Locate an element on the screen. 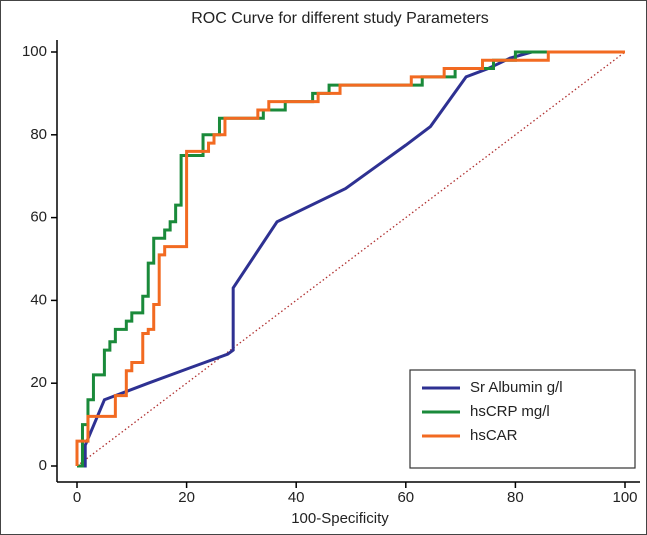 The height and width of the screenshot is (535, 647). x-tick-label: 0 is located at coordinates (77, 497).